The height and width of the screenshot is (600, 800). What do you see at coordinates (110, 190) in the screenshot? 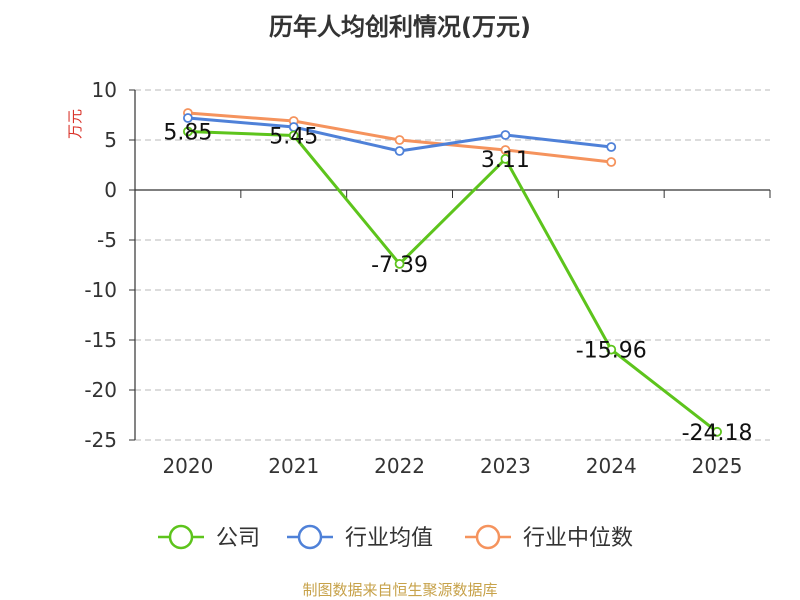
I see `y-tick-label: 0` at bounding box center [110, 190].